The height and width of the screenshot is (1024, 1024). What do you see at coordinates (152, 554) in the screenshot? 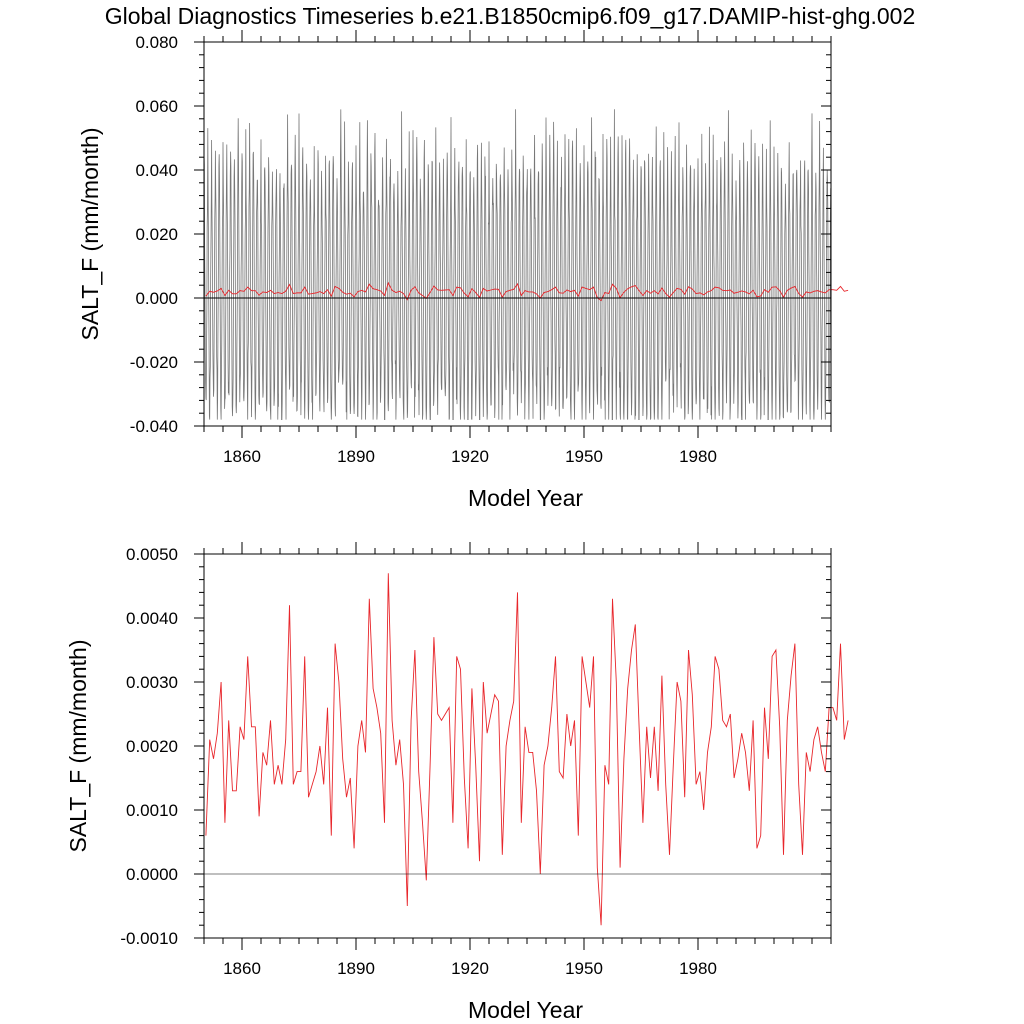
I see `y-tick-label: 0.0050` at bounding box center [152, 554].